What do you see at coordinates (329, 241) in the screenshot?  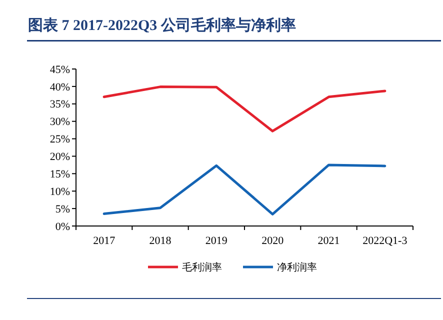 I see `x-tick-label: 2021` at bounding box center [329, 241].